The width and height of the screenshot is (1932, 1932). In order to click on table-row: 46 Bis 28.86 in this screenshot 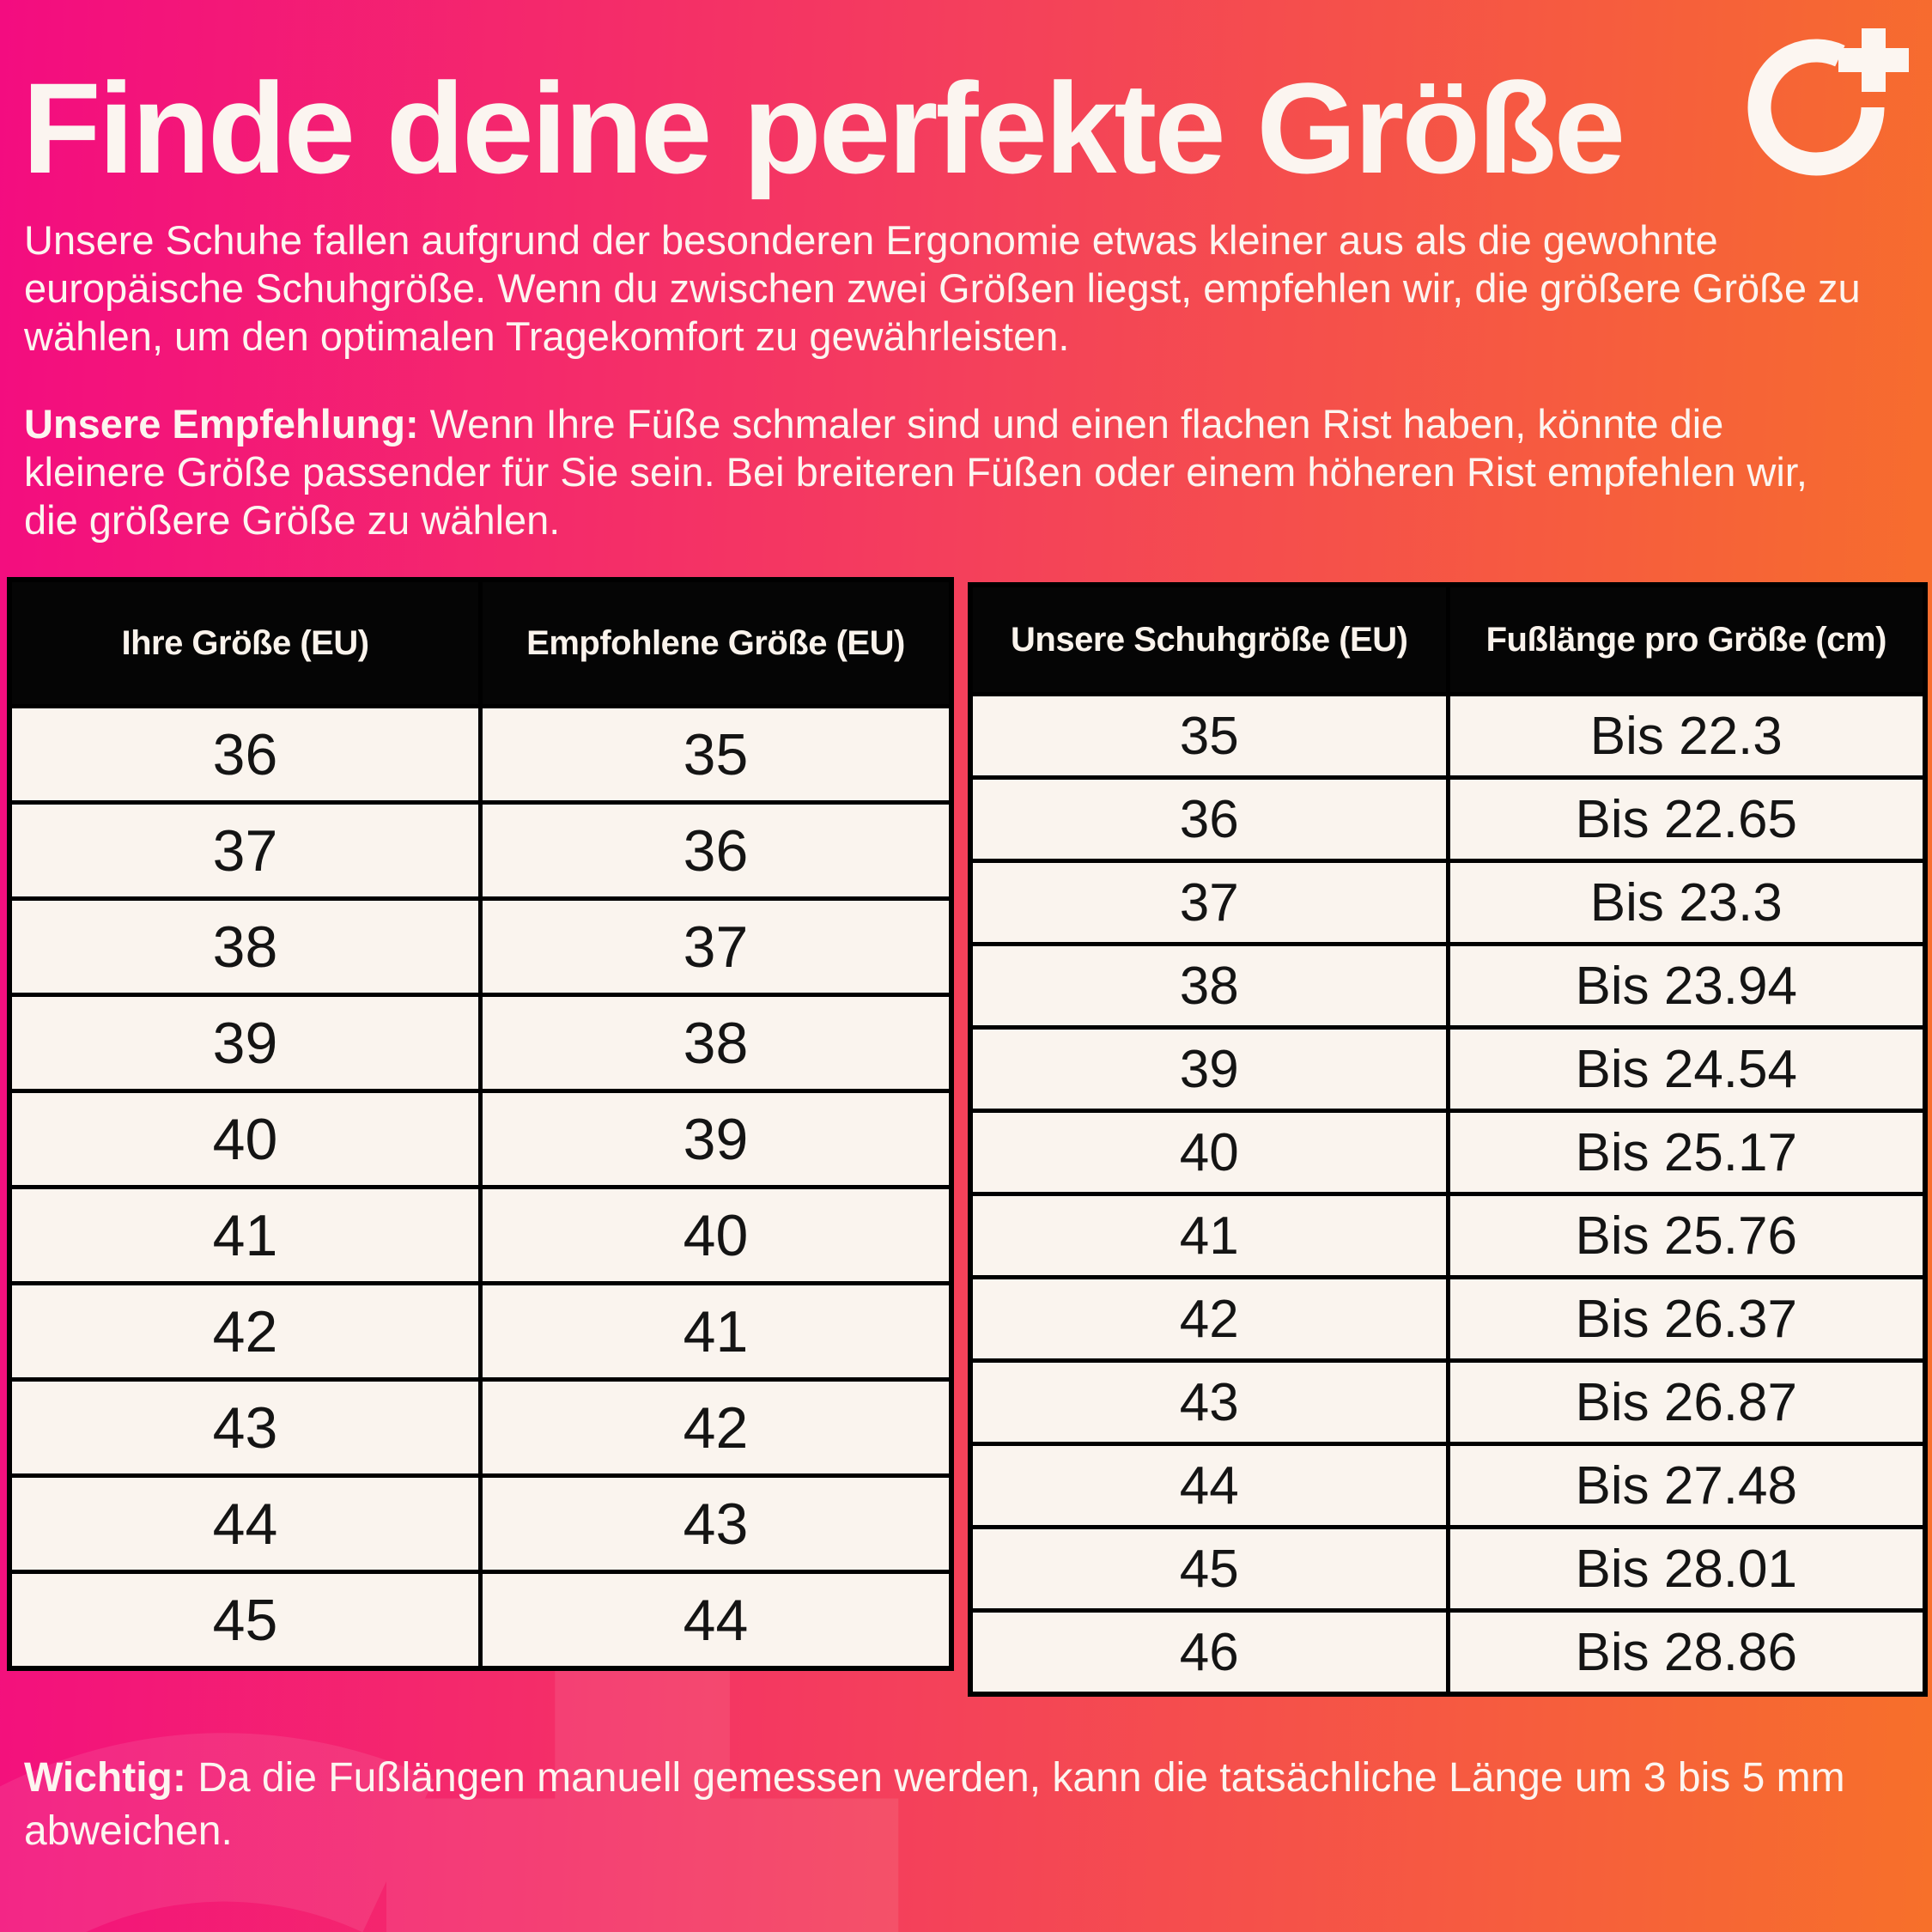, I will do `click(1448, 1653)`.